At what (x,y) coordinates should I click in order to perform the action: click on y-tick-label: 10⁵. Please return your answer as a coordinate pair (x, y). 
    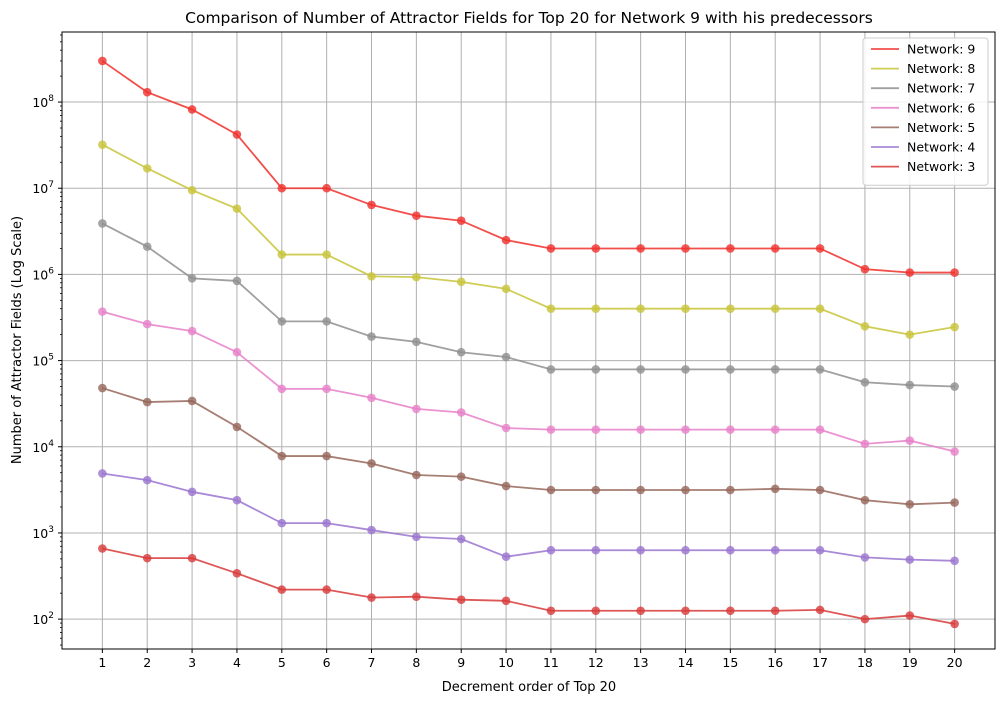
    Looking at the image, I should click on (43, 361).